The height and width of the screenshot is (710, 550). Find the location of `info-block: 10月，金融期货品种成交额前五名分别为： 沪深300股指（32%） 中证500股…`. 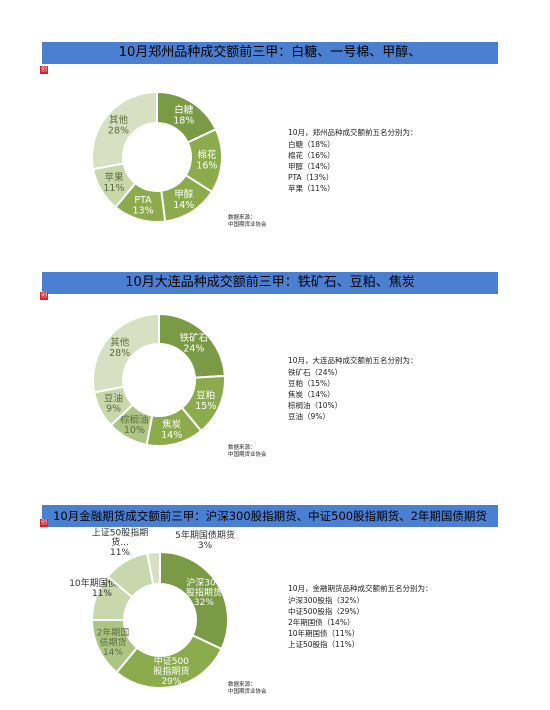

info-block: 10月，金融期货品种成交额前五名分别为： 沪深300股指（32%） 中证500股… is located at coordinates (360, 616).